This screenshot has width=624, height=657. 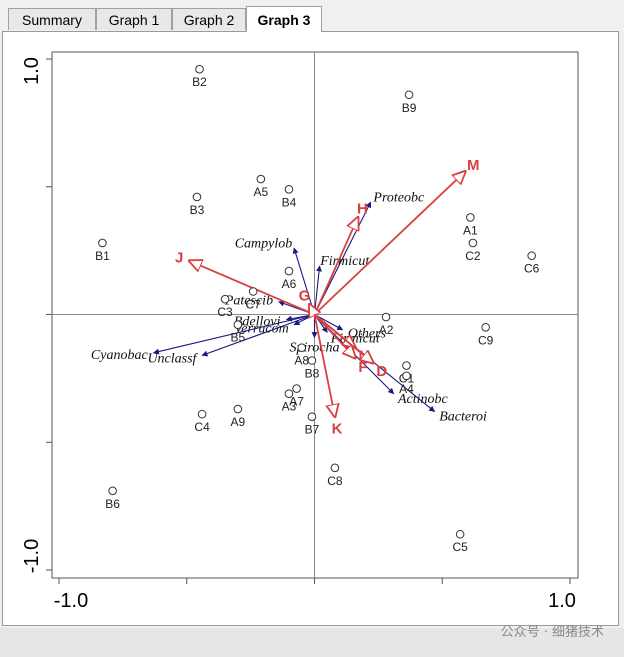 What do you see at coordinates (324, 365) in the screenshot?
I see `env-arrow-k` at bounding box center [324, 365].